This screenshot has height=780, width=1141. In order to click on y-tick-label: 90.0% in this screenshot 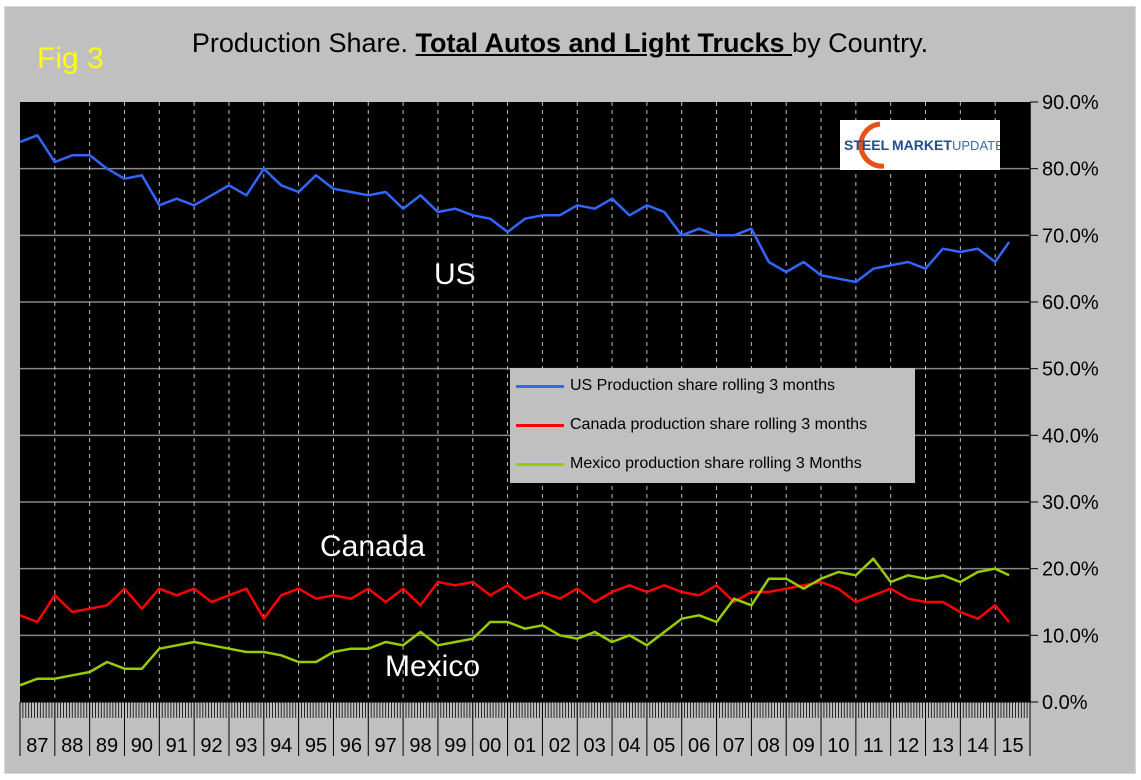, I will do `click(1070, 103)`.